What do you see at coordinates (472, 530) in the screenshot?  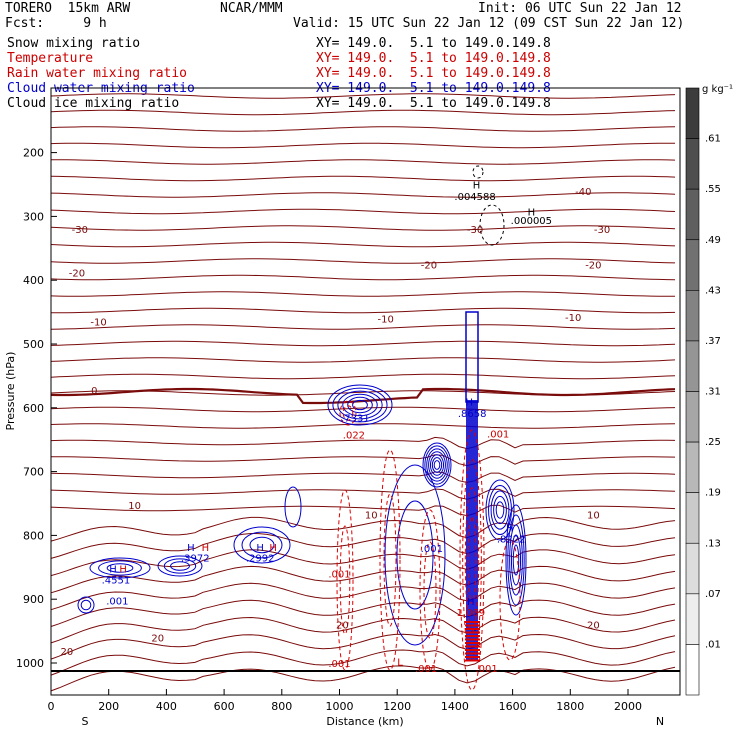 I see `convective-core` at bounding box center [472, 530].